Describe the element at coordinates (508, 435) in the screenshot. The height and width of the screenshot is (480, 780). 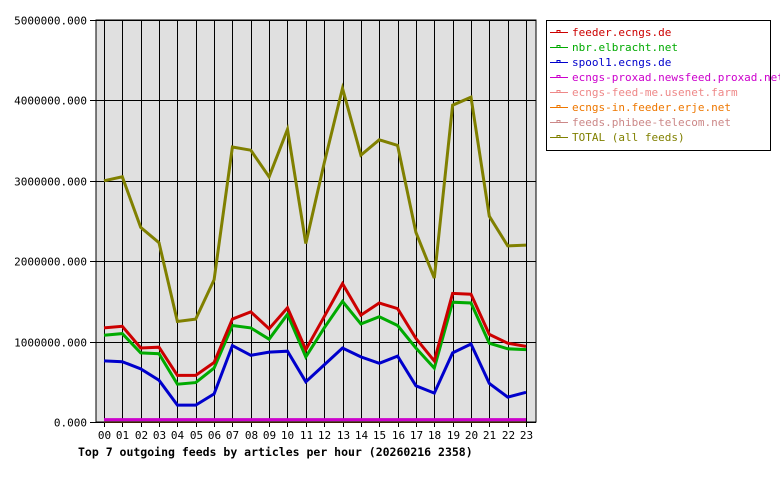
I see `x-tick-label: 22` at that location.